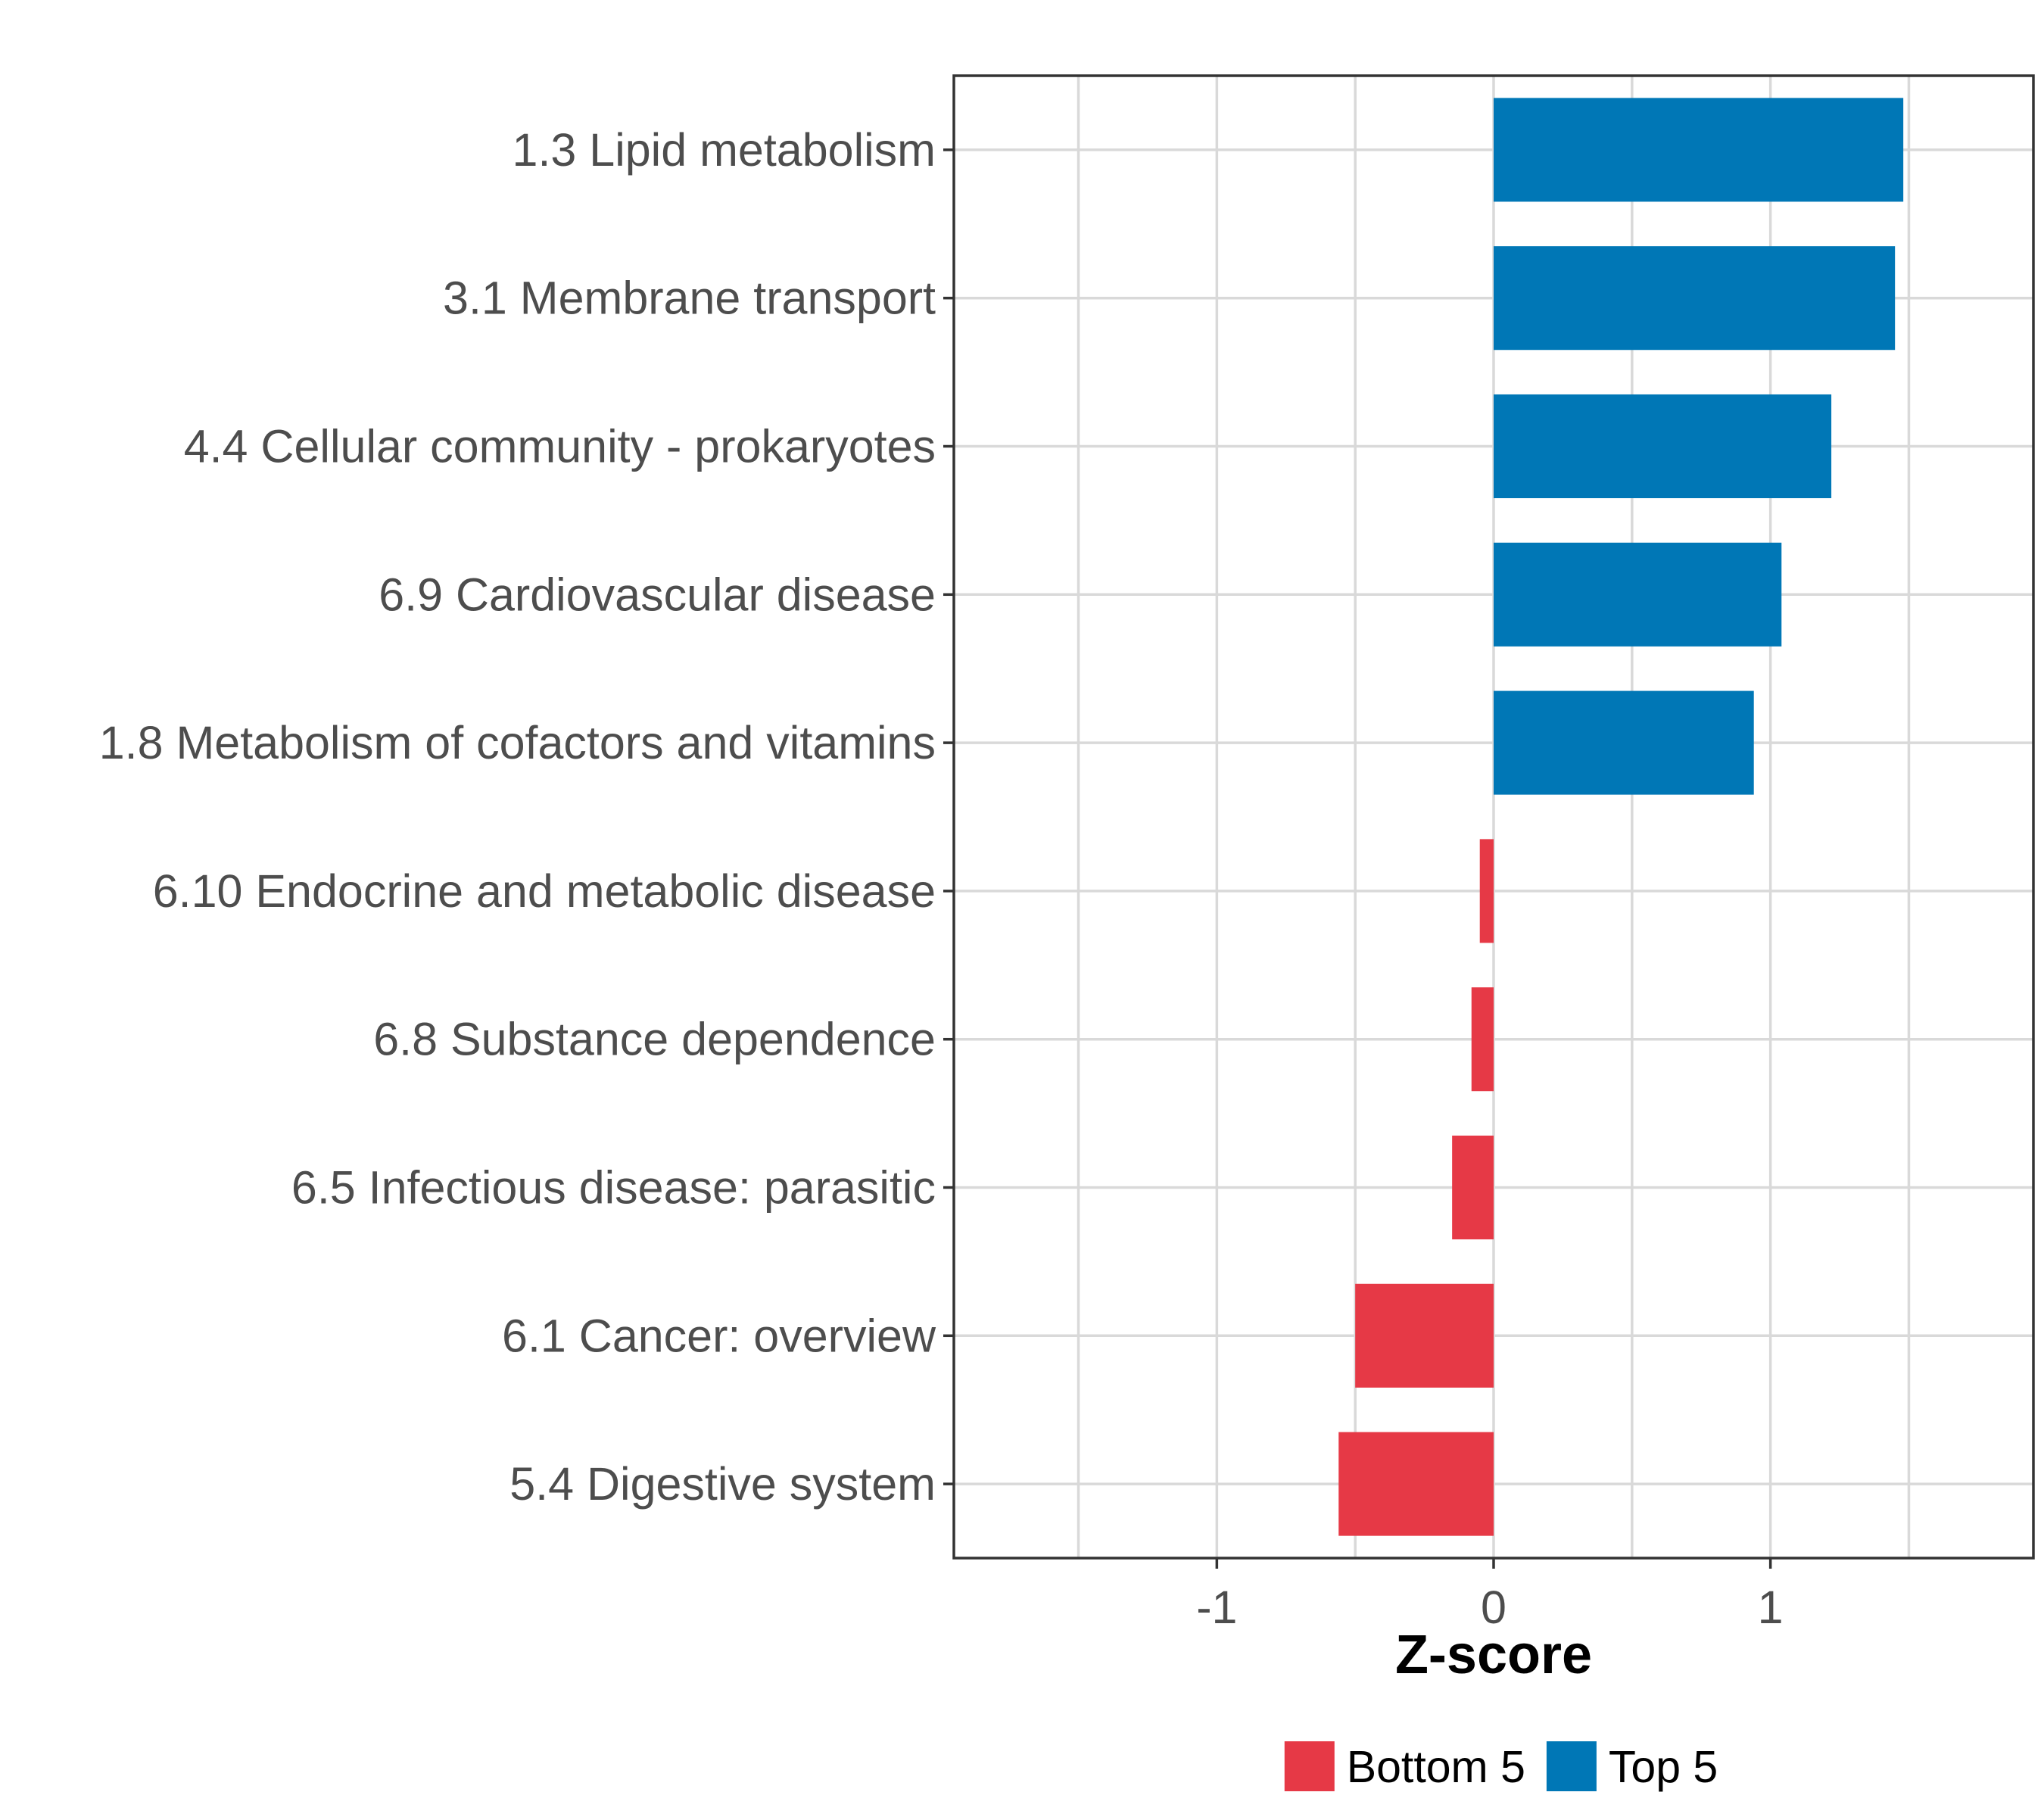 This screenshot has width=2044, height=1817. I want to click on legend-label: Top 5, so click(1663, 1767).